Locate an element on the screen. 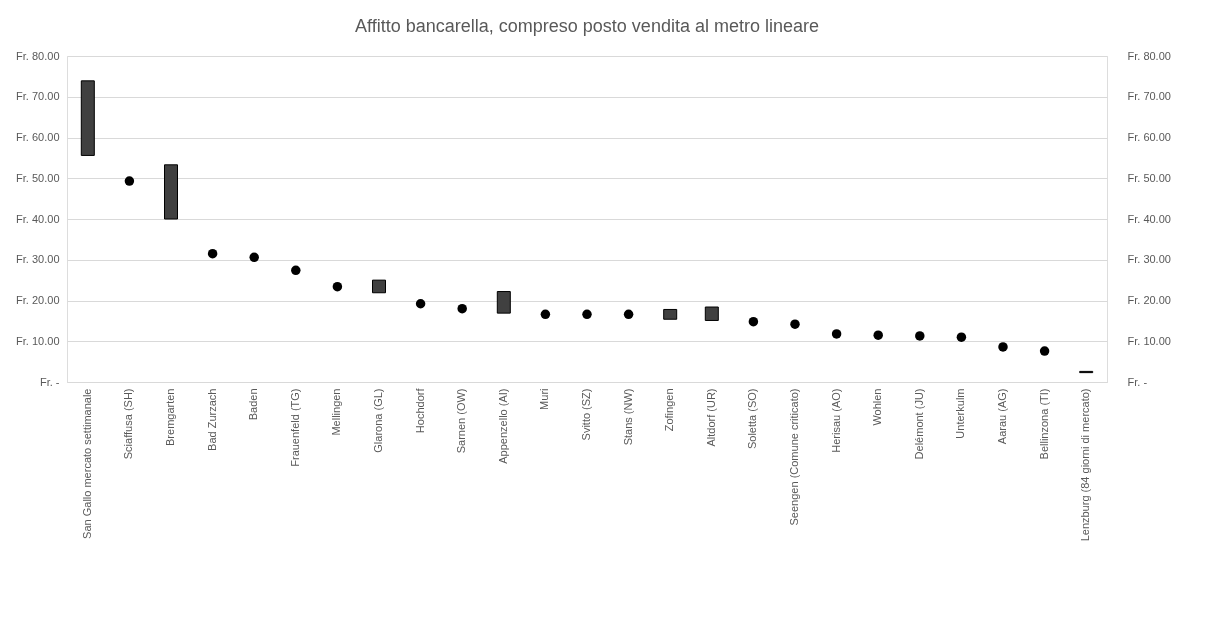  y2-tick-label: Fr. 10.00 is located at coordinates (1149, 340).